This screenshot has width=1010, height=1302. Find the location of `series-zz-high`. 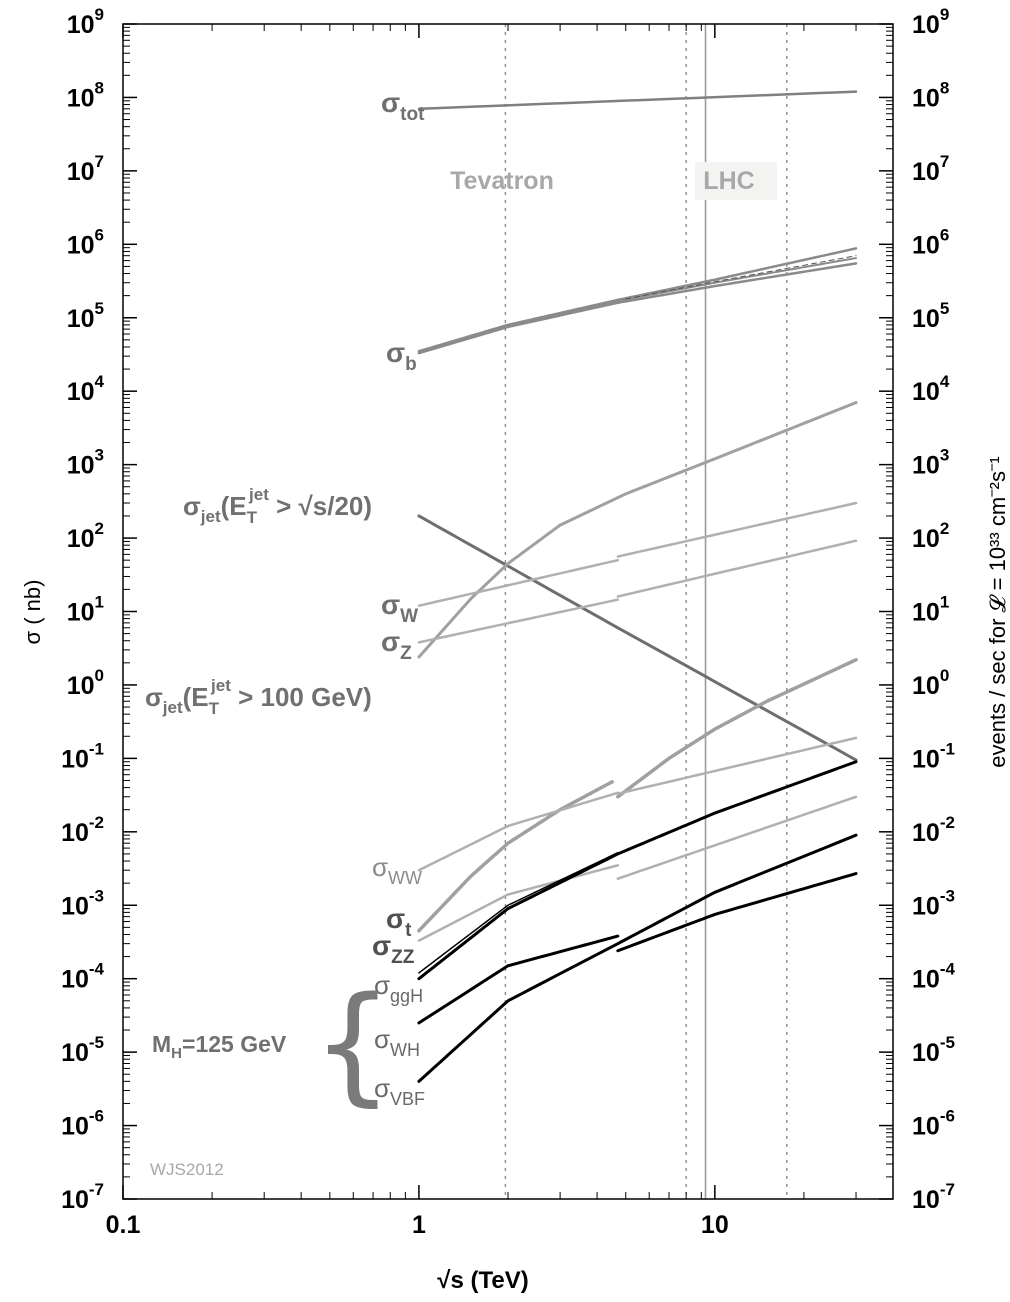

series-zz-high is located at coordinates (737, 837).